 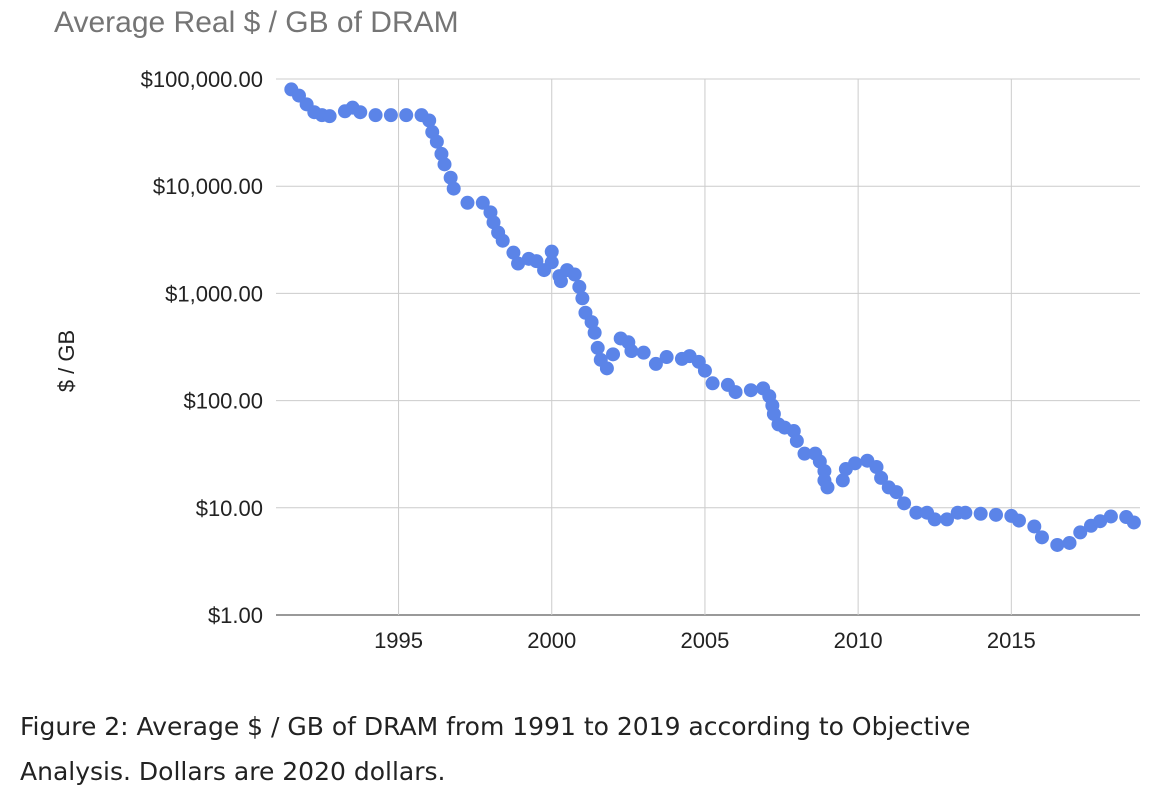 I want to click on chart-title: Average Real $ / GB of DRAM, so click(x=256, y=22).